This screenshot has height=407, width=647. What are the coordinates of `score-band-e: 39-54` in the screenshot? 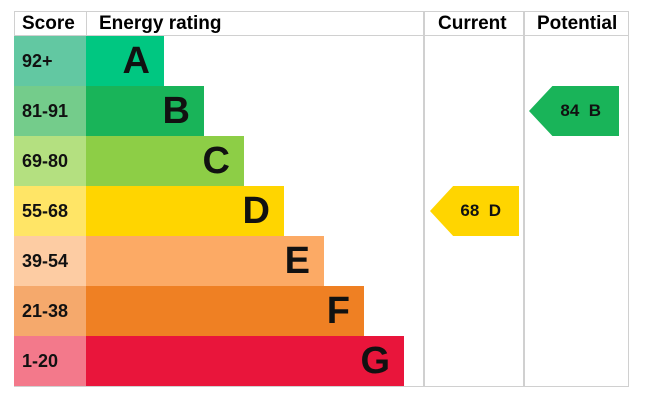 It's located at (50, 261).